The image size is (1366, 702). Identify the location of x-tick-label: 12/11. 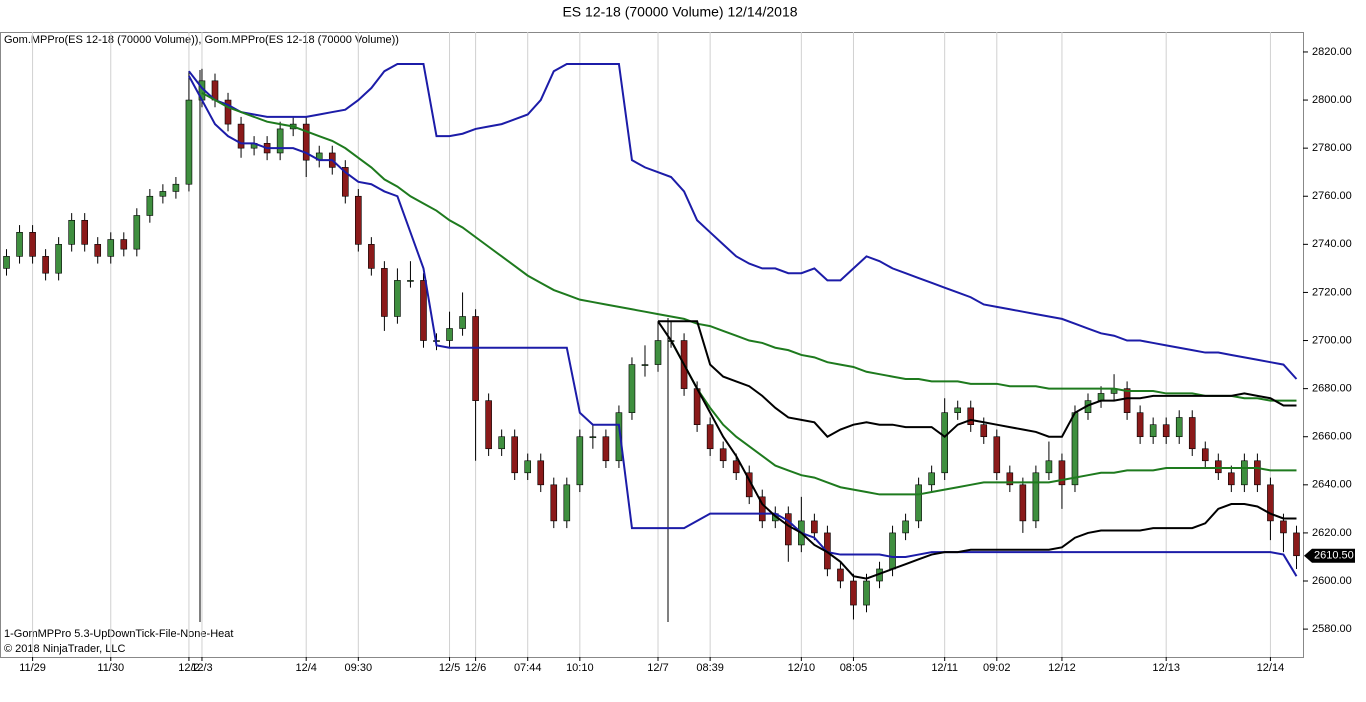
(944, 668).